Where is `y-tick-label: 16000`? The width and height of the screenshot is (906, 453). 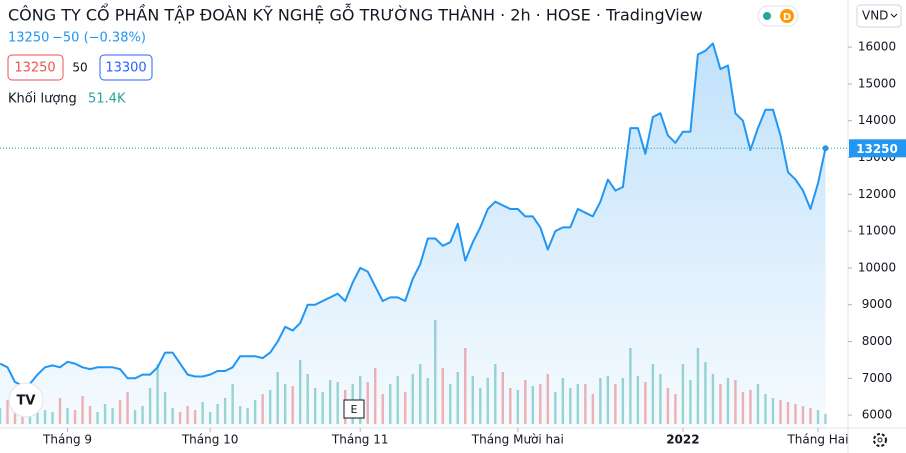
y-tick-label: 16000 is located at coordinates (877, 47).